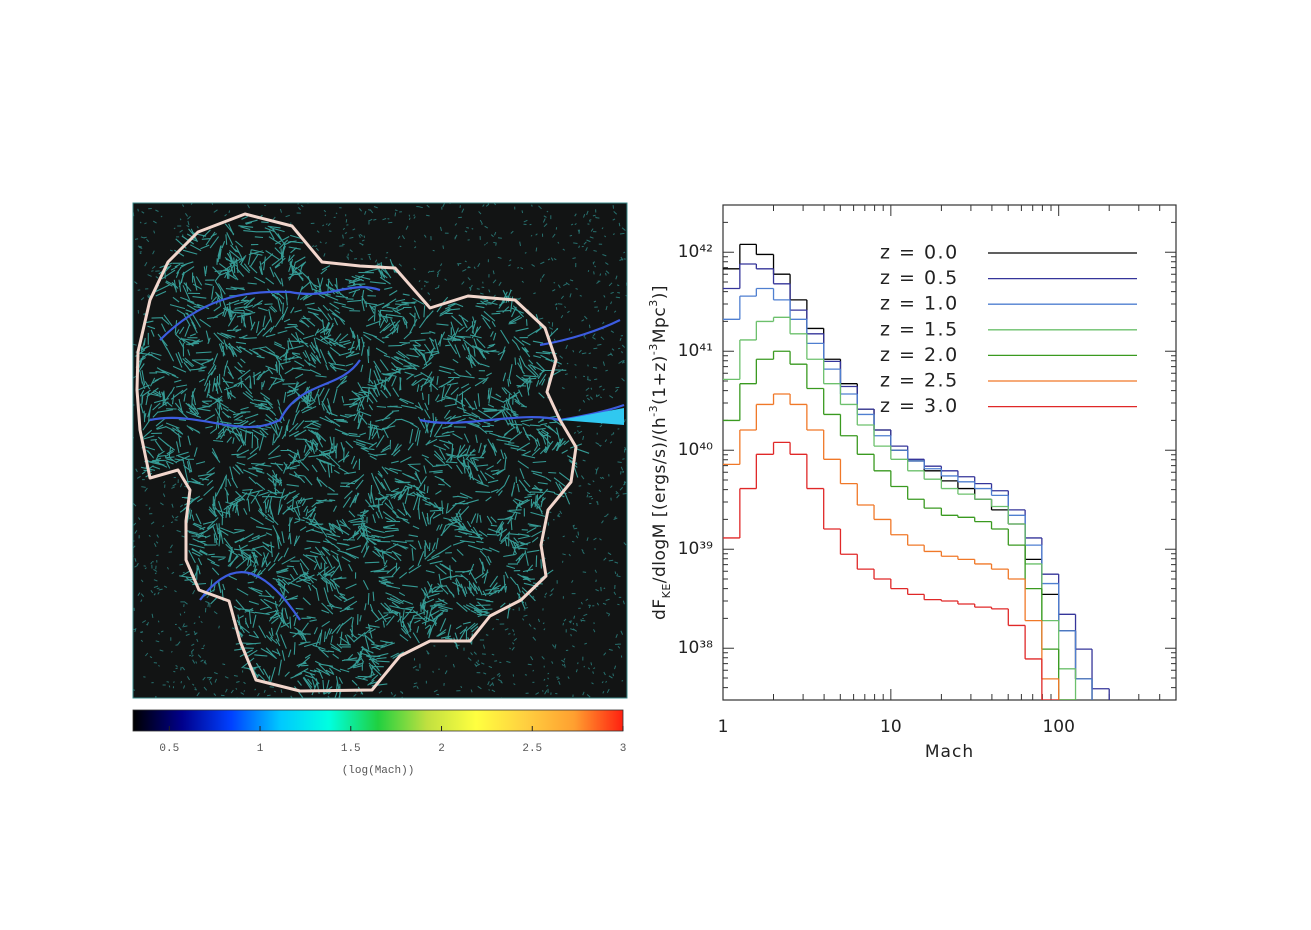 This screenshot has height=930, width=1311. What do you see at coordinates (695, 648) in the screenshot?
I see `y-tick-label: 10³⁸` at bounding box center [695, 648].